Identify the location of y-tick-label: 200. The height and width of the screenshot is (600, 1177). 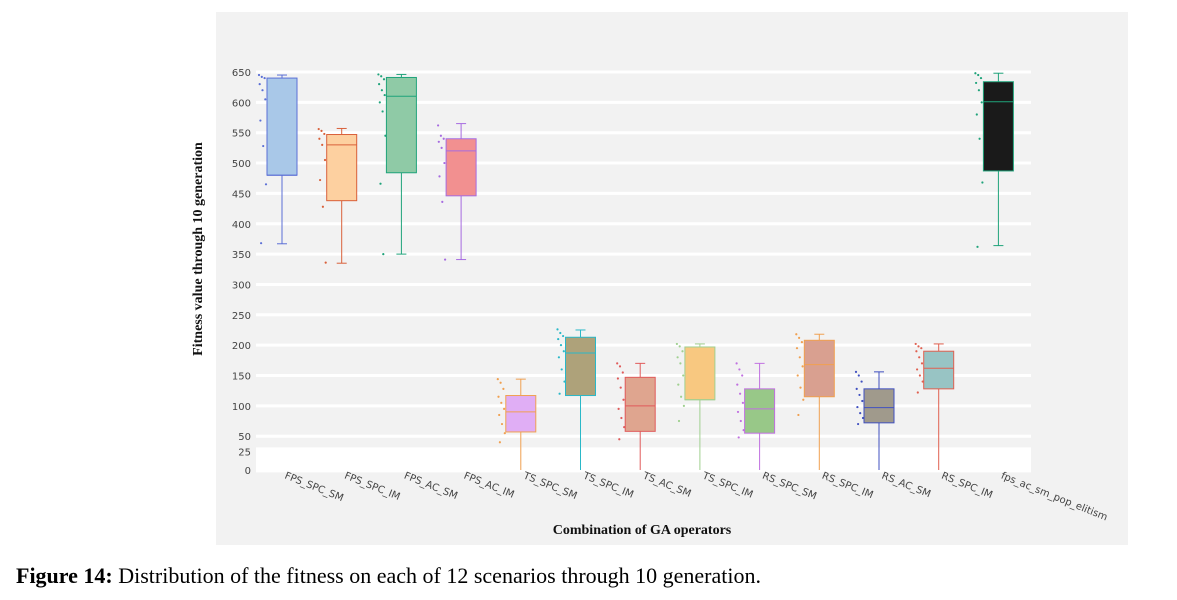
(241, 346).